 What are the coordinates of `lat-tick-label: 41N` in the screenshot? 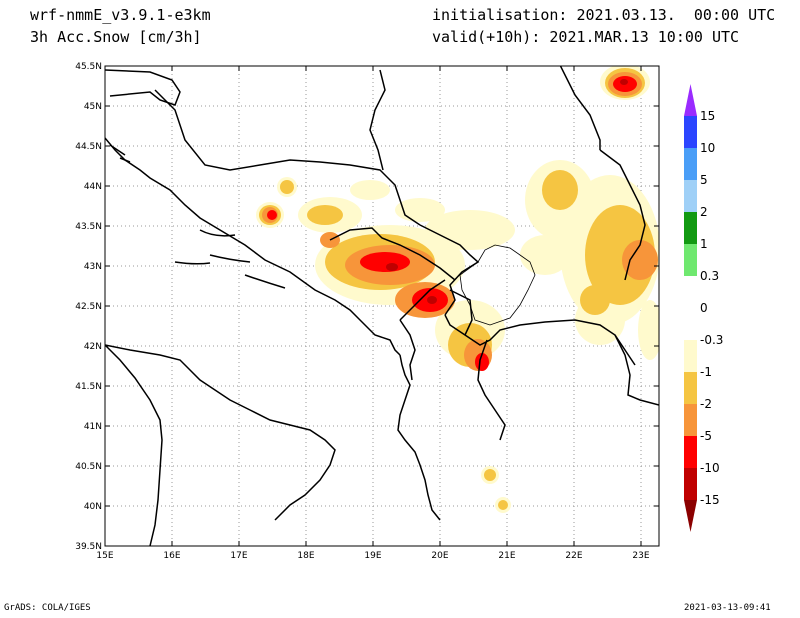 It's located at (93, 427).